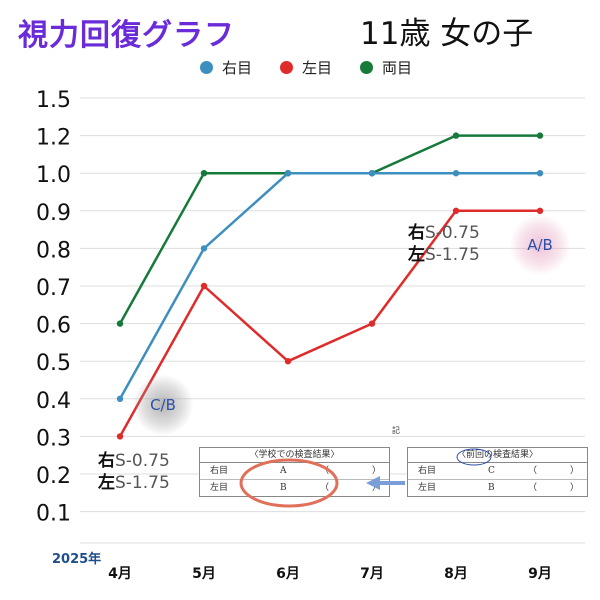  I want to click on previous-result-heading: 〈前回の検査結果〉, so click(497, 455).